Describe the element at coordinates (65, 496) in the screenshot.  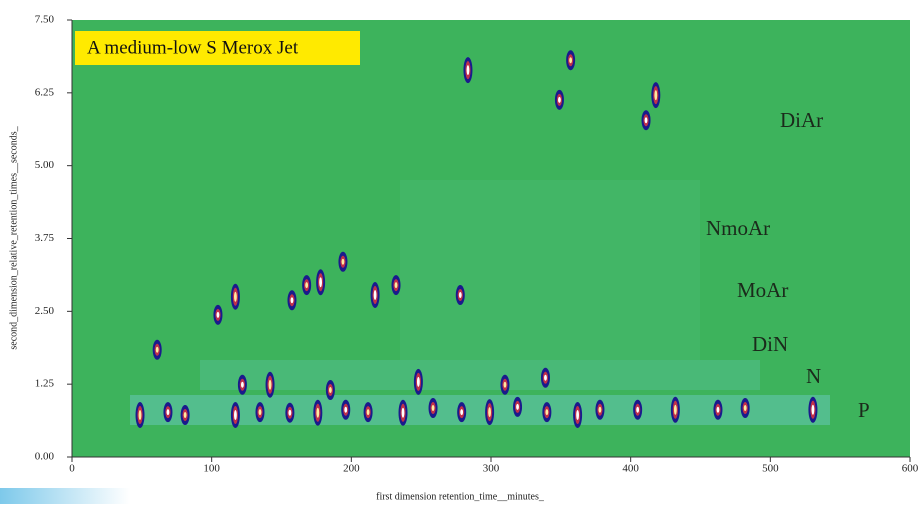
I see `scan-smear` at that location.